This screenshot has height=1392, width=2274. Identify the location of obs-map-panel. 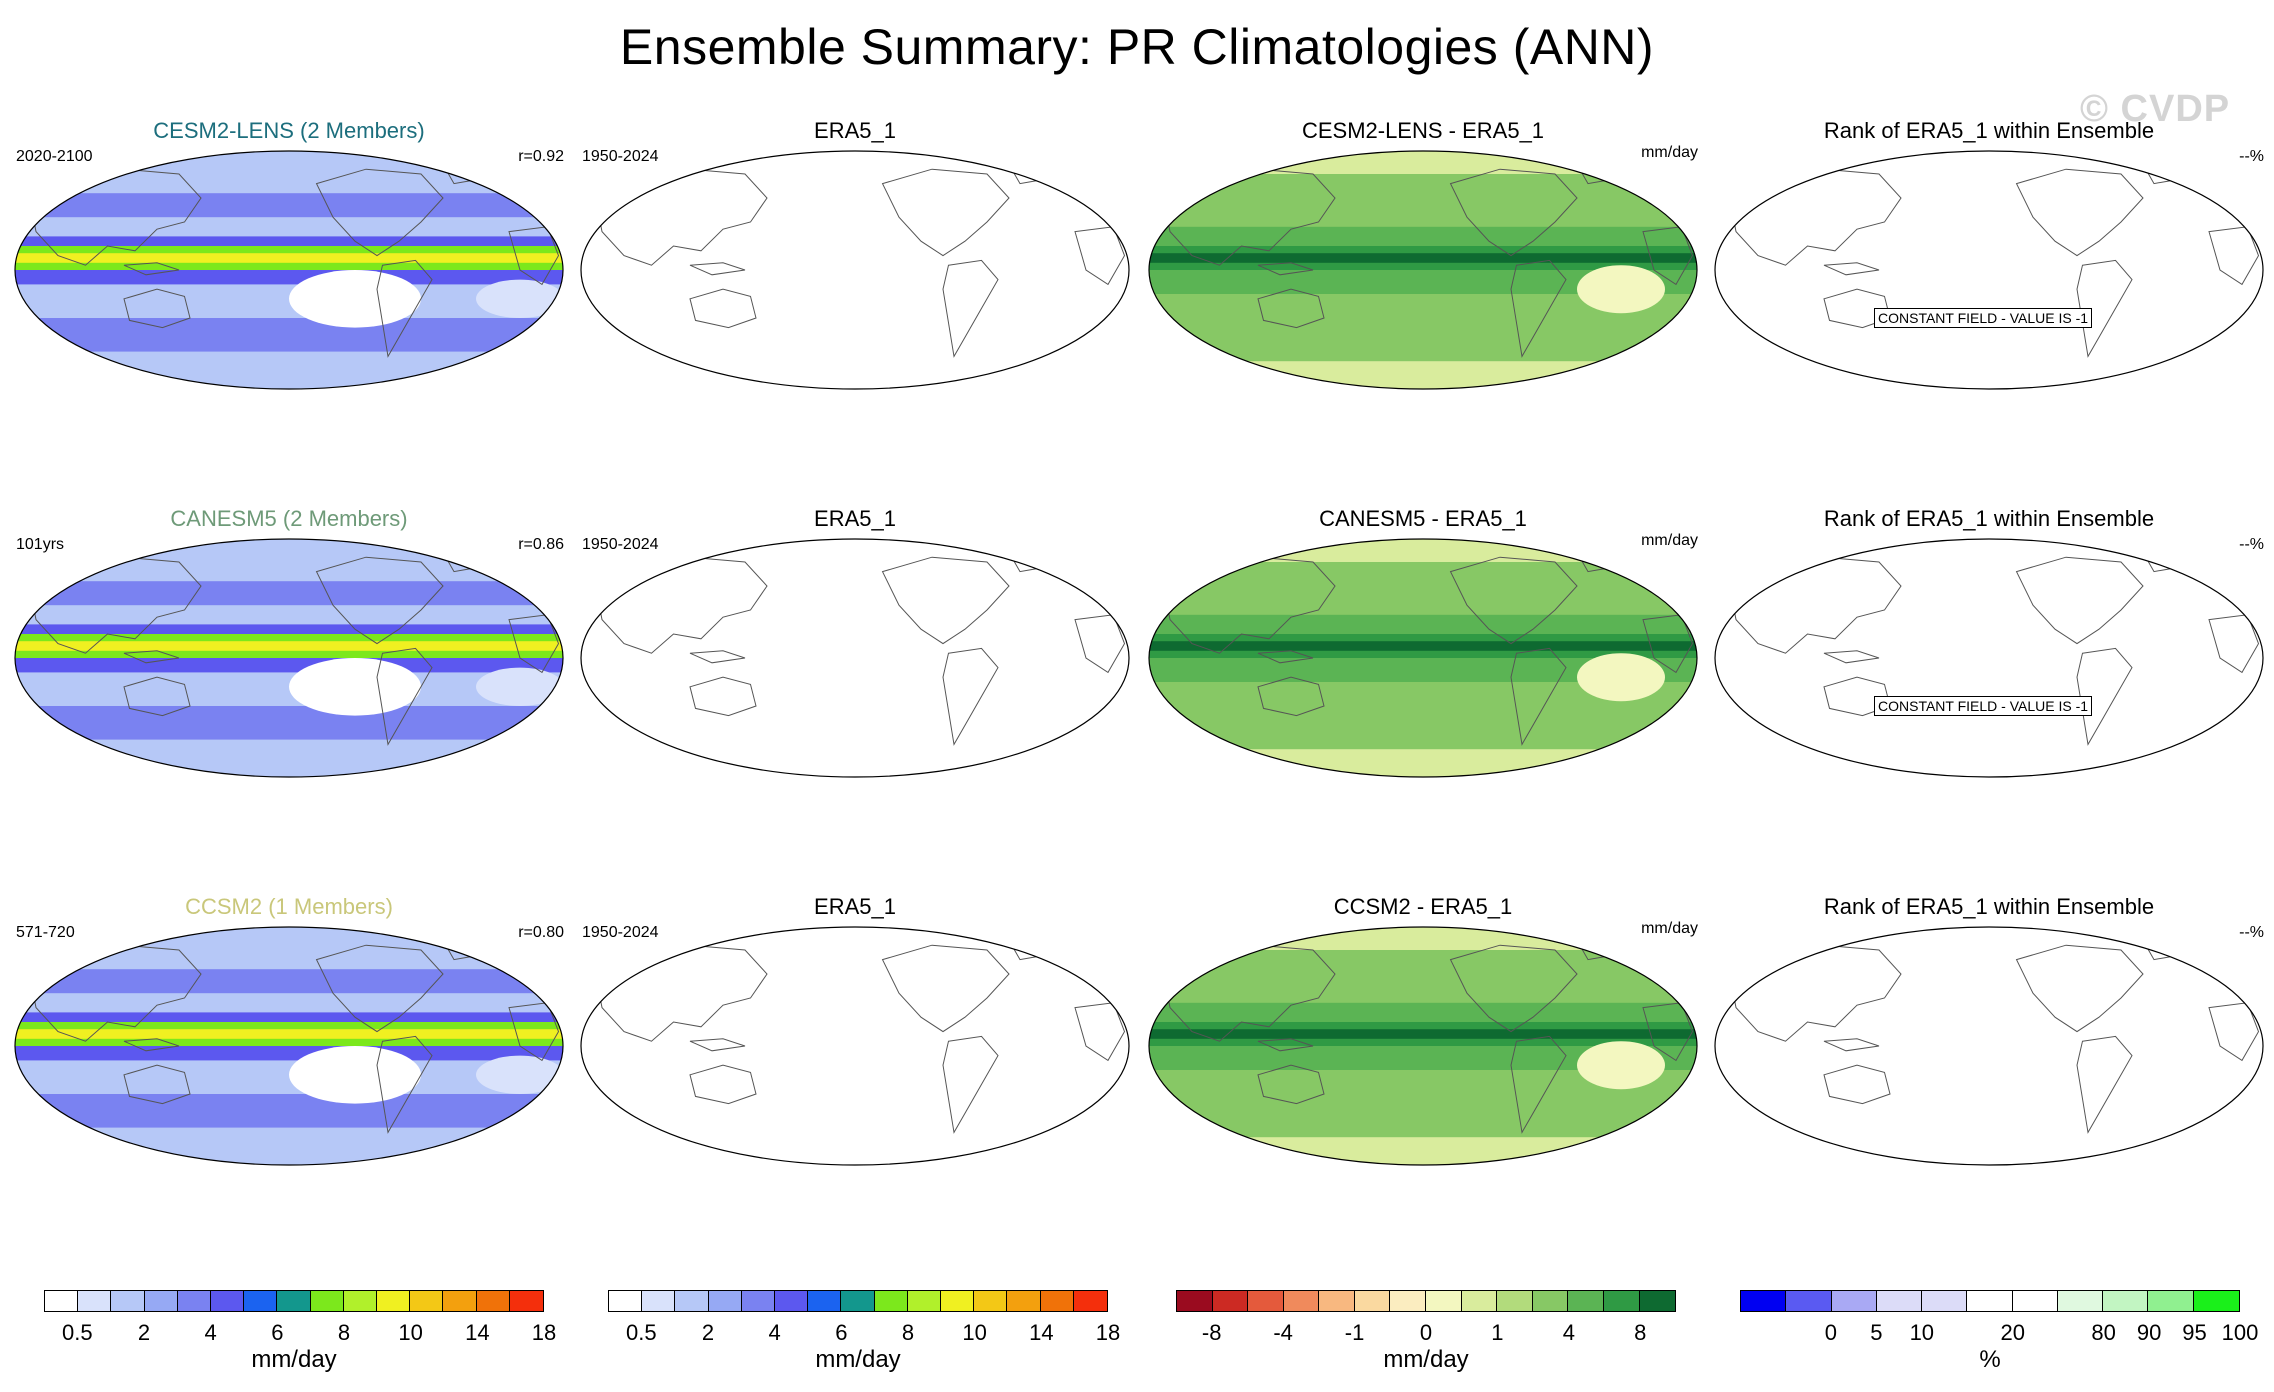
(855, 1046).